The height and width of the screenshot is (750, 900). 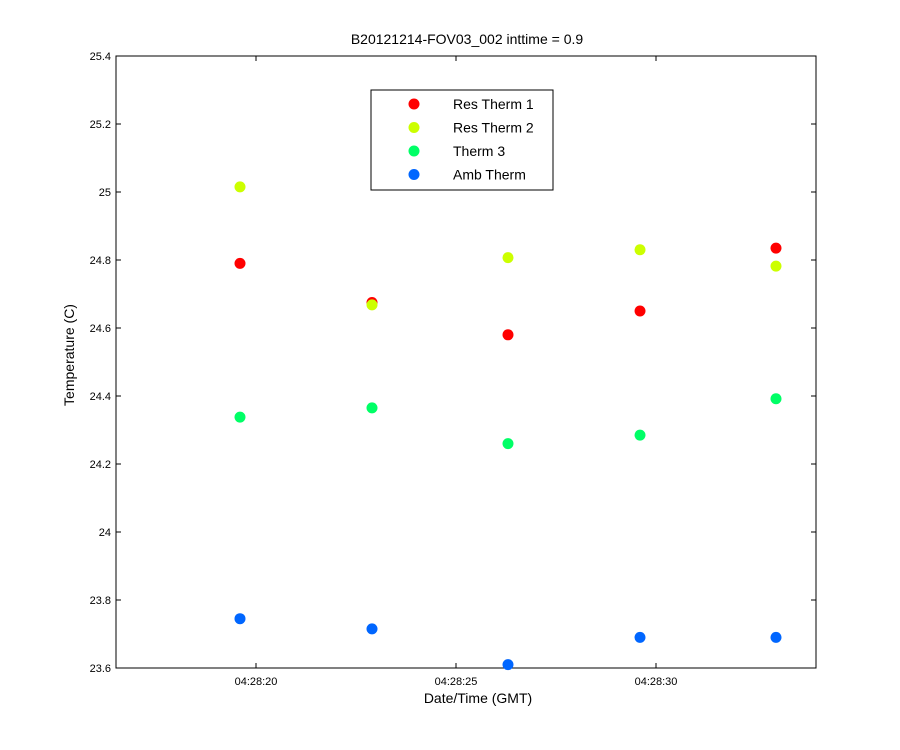 I want to click on legend-label: Amb Therm, so click(x=489, y=175).